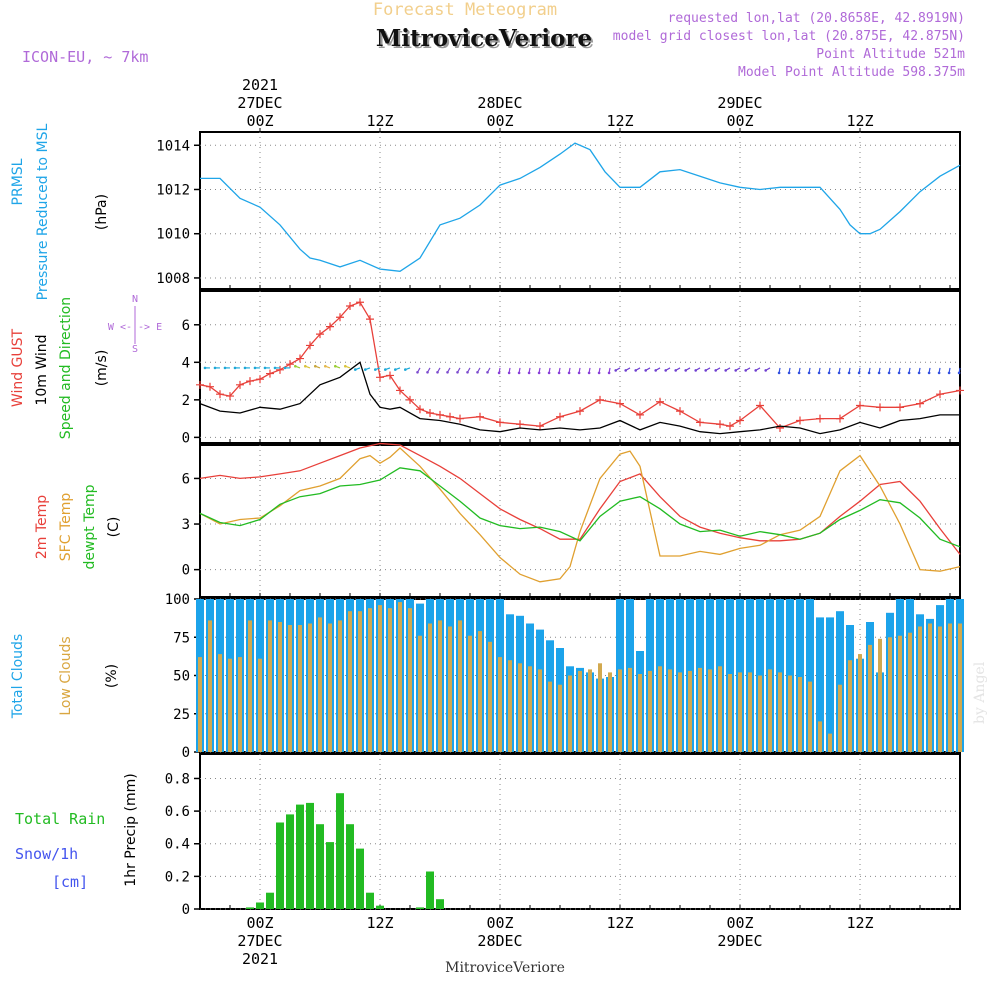 Image resolution: width=1000 pixels, height=1000 pixels. I want to click on pressure-label-prmsl: PRMSL, so click(18, 181).